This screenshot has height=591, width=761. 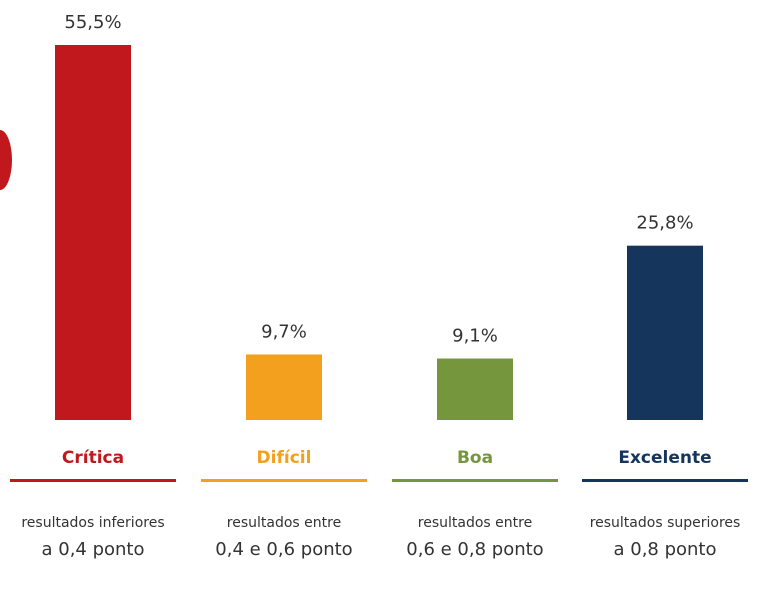 I want to click on value-label: 9,1%, so click(x=475, y=336).